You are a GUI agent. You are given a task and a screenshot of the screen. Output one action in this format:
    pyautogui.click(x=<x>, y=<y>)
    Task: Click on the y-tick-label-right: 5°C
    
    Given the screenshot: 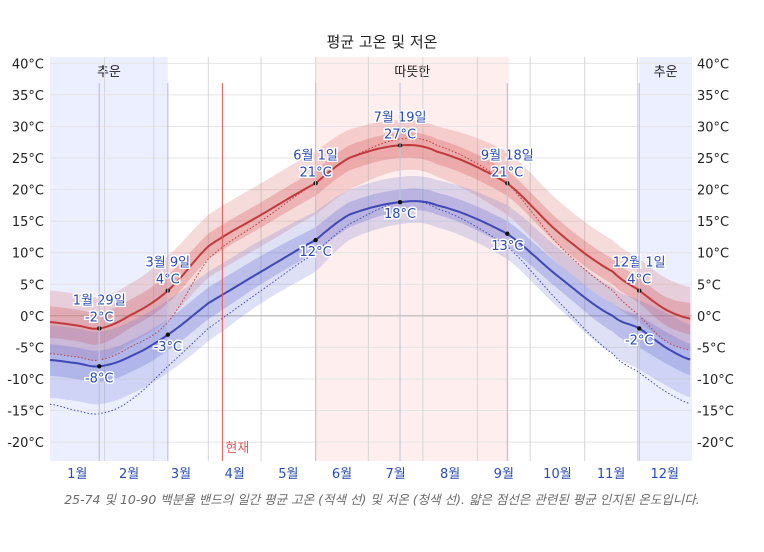 What is the action you would take?
    pyautogui.click(x=709, y=285)
    